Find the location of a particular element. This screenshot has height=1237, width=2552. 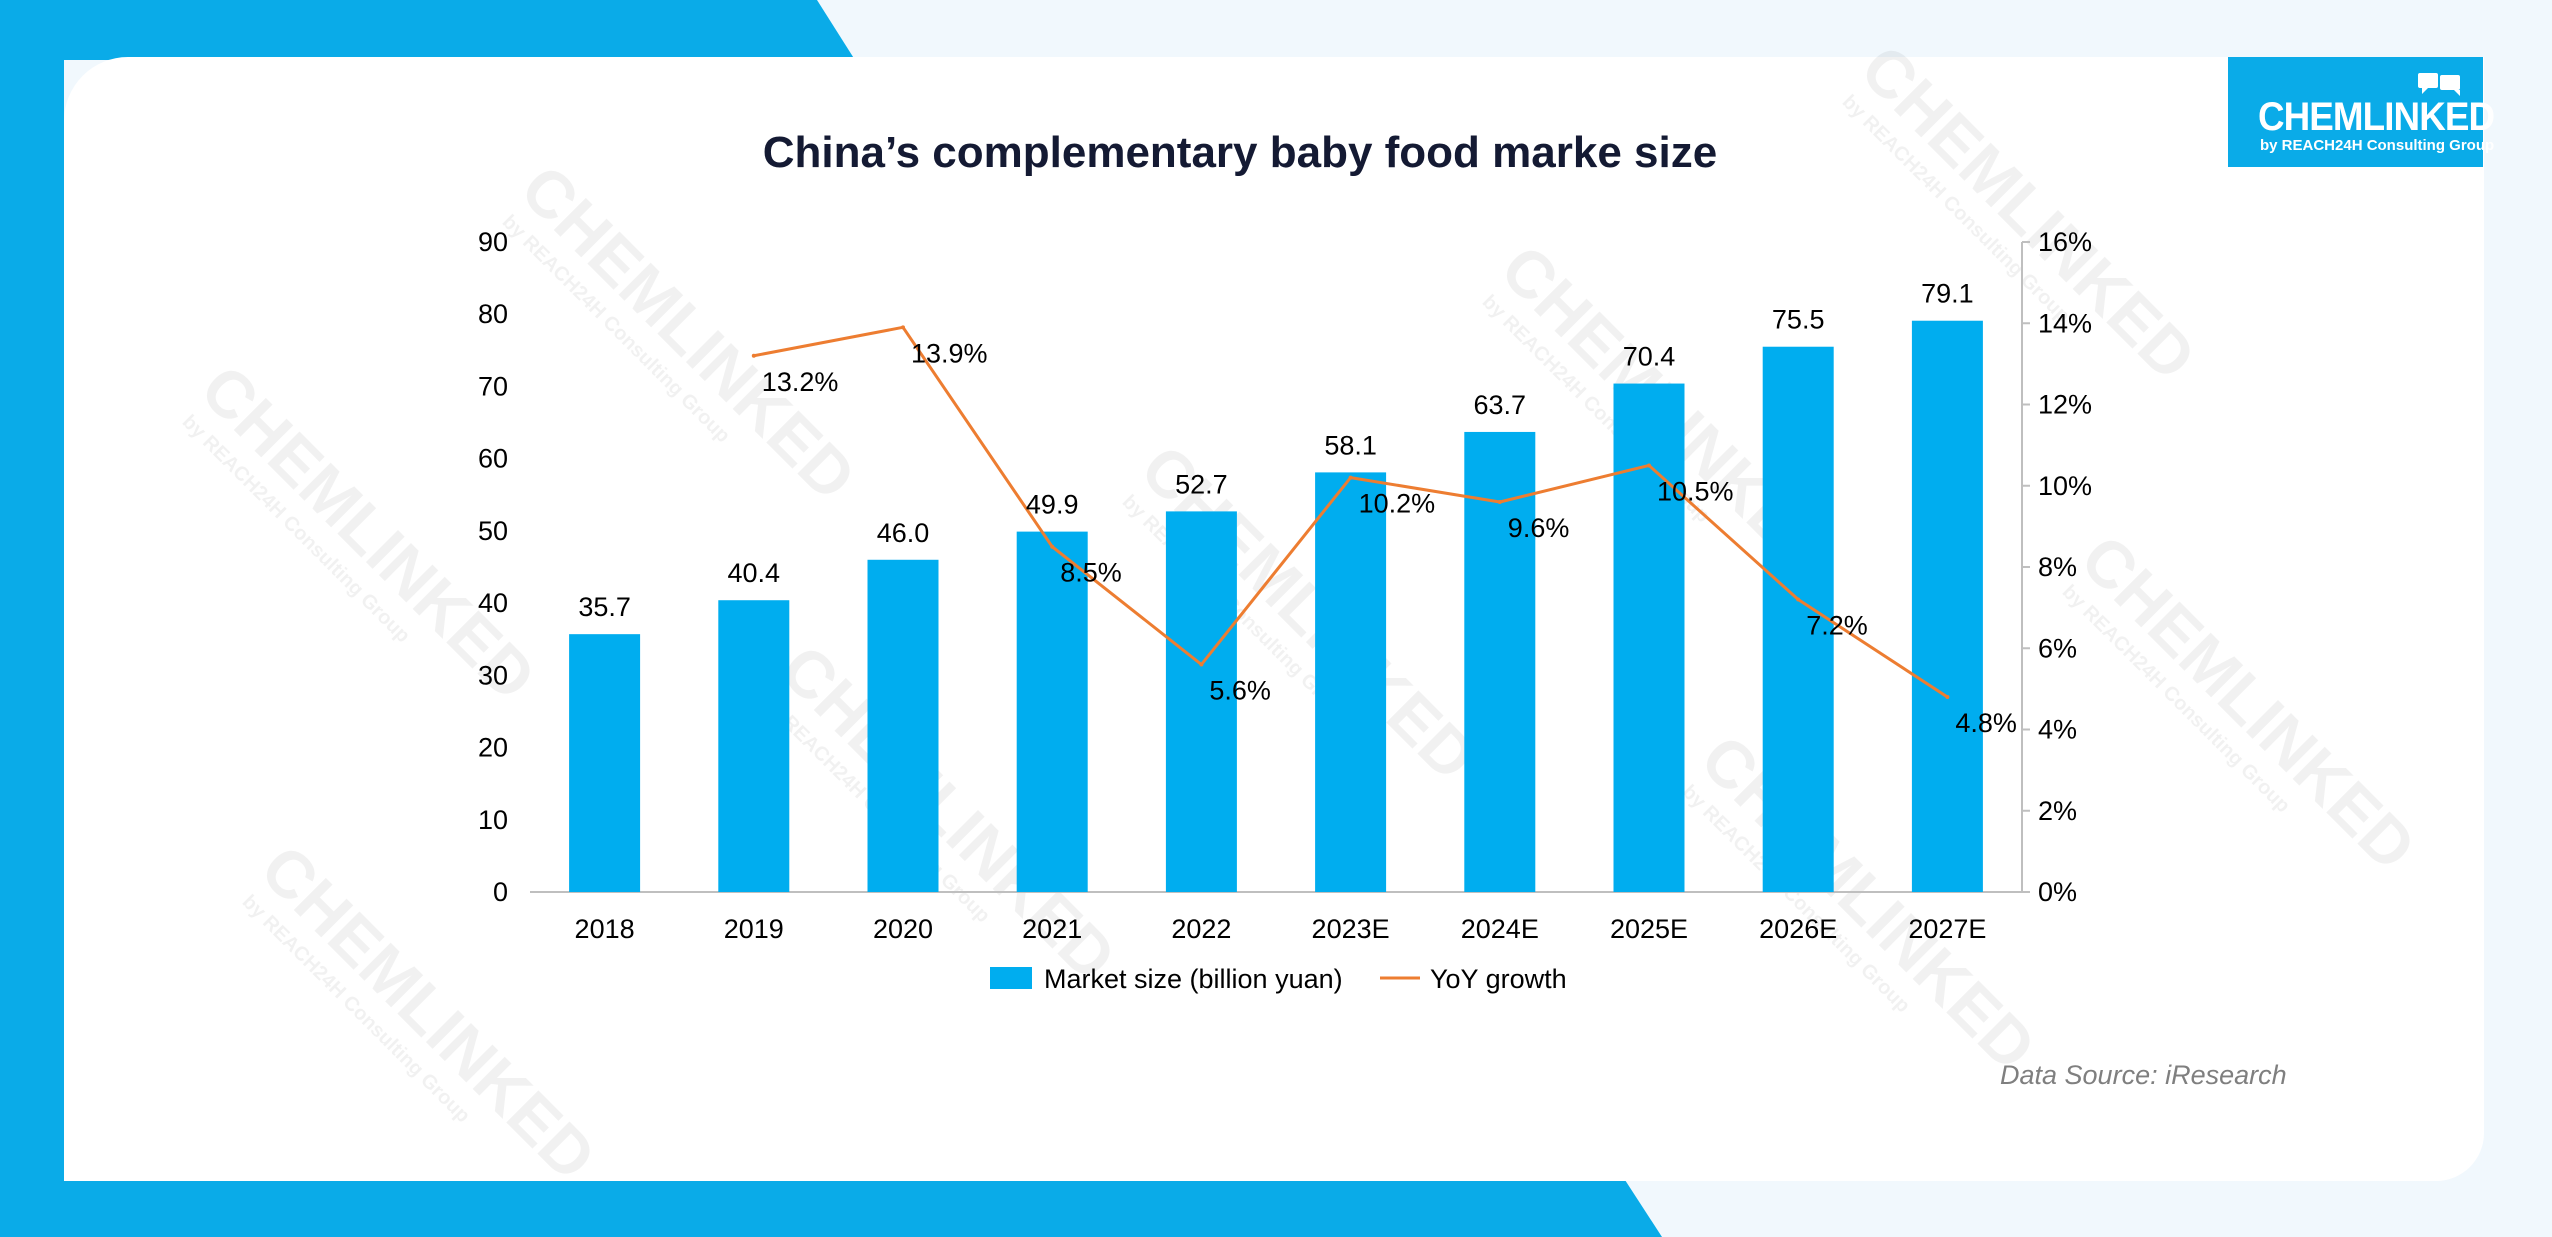

legend-label-line: YoY growth is located at coordinates (1498, 979).